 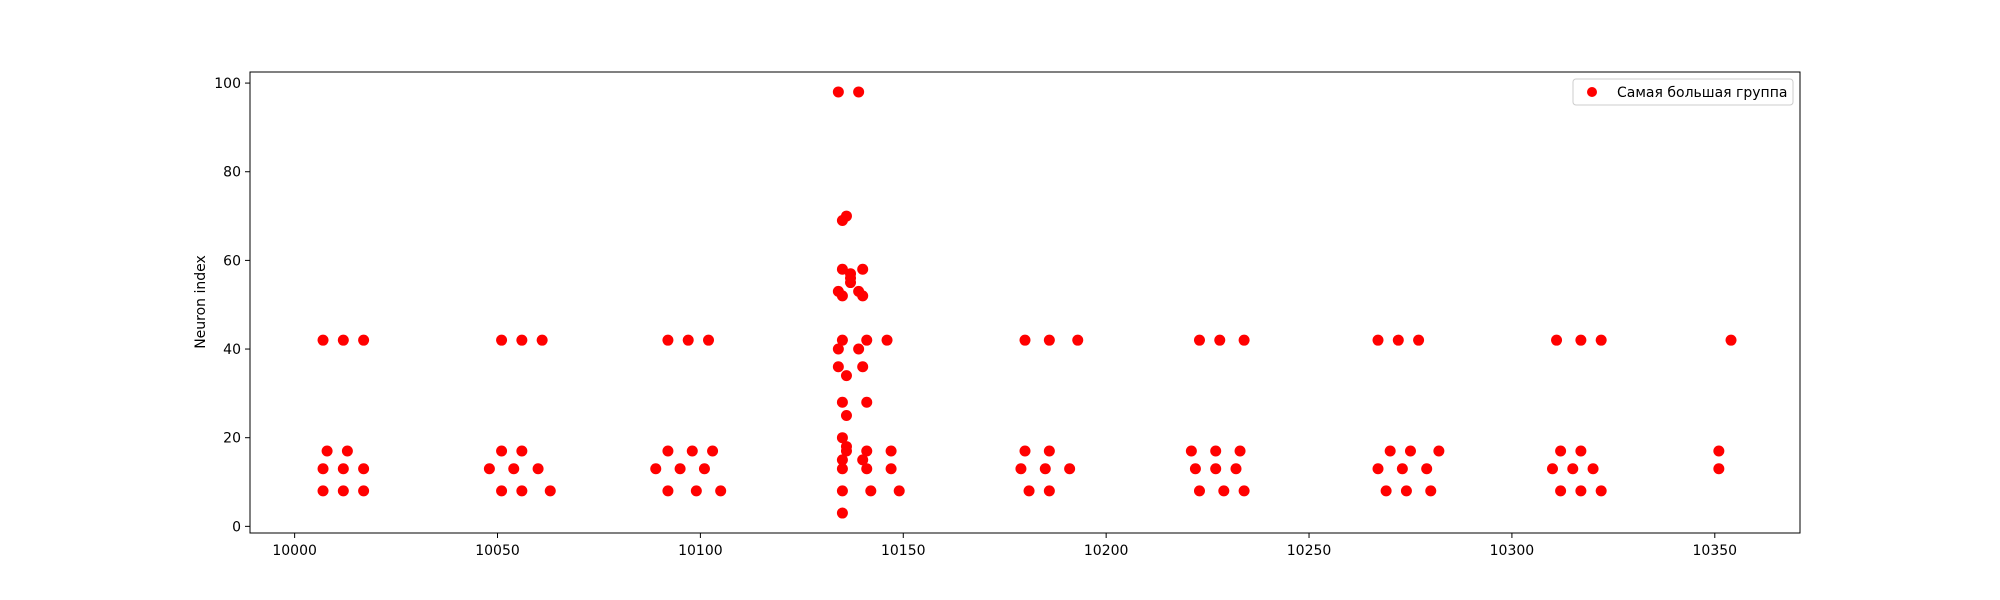 I want to click on x-tick-label: 10250, so click(x=1309, y=551).